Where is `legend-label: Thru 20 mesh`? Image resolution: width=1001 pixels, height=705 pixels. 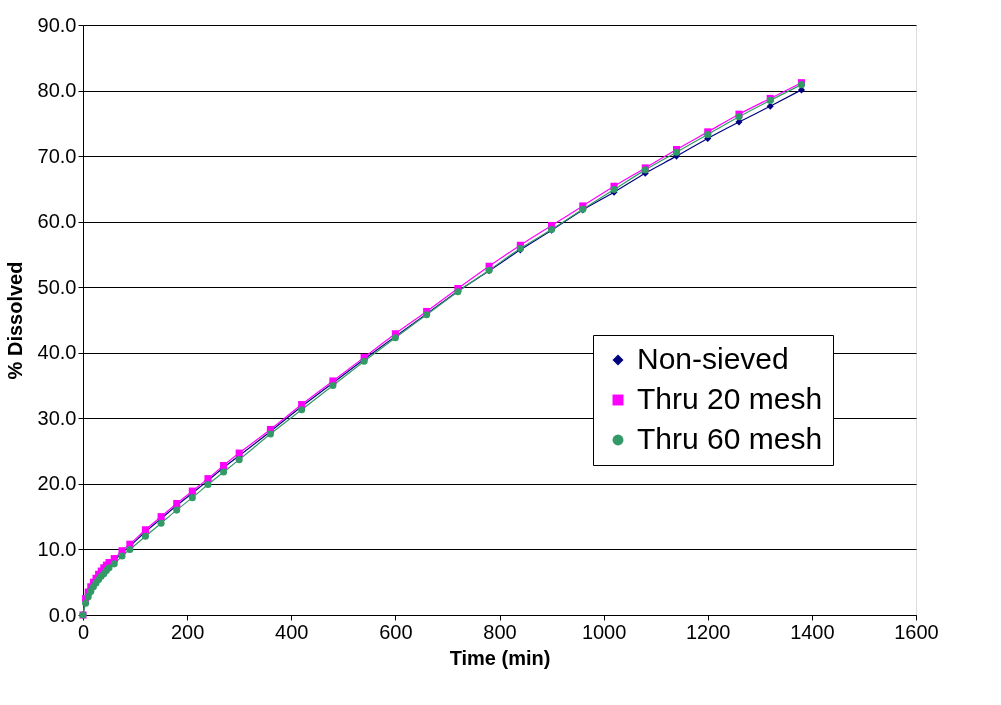
legend-label: Thru 20 mesh is located at coordinates (730, 398).